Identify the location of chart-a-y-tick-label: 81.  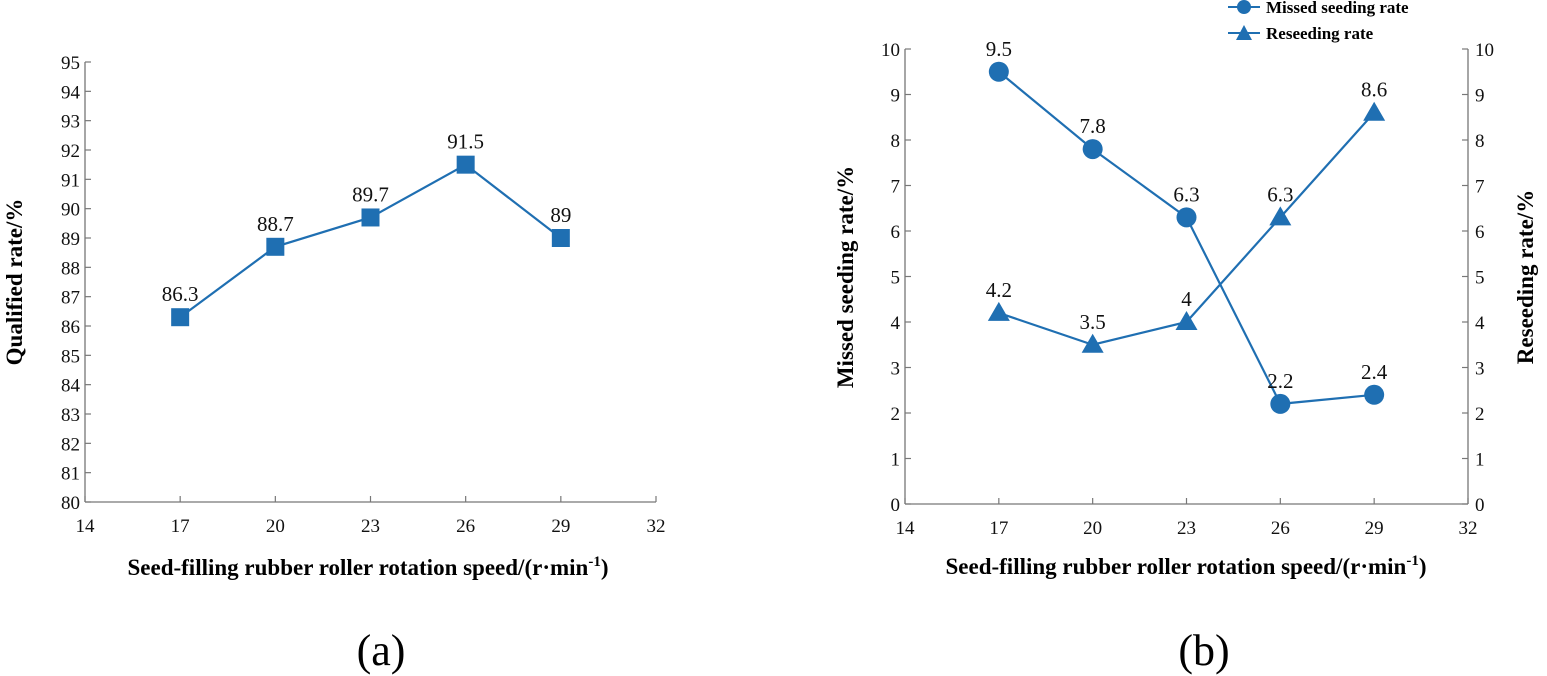
(70, 474).